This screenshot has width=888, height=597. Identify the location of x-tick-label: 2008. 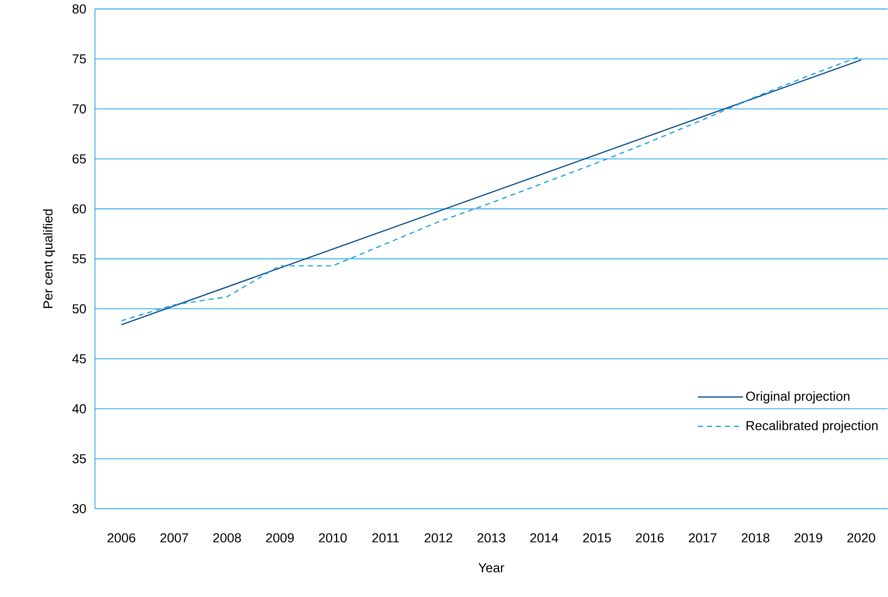
(227, 538).